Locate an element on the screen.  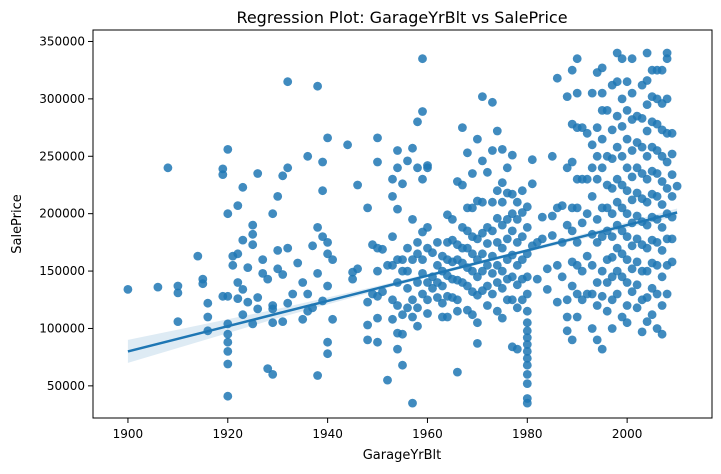
x-tick-label: 1900 is located at coordinates (128, 434).